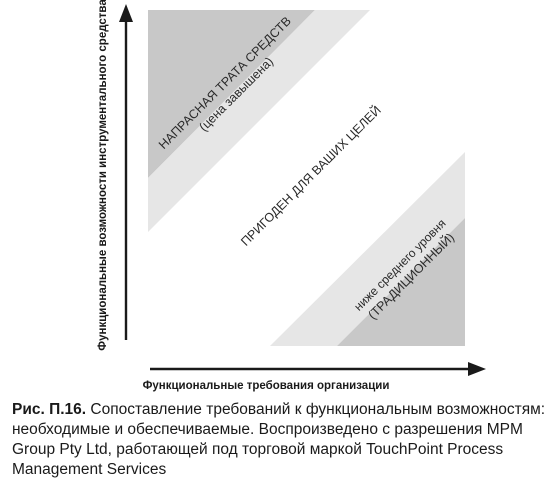 This screenshot has width=558, height=498. What do you see at coordinates (477, 369) in the screenshot?
I see `x-axis-arrow-icon` at bounding box center [477, 369].